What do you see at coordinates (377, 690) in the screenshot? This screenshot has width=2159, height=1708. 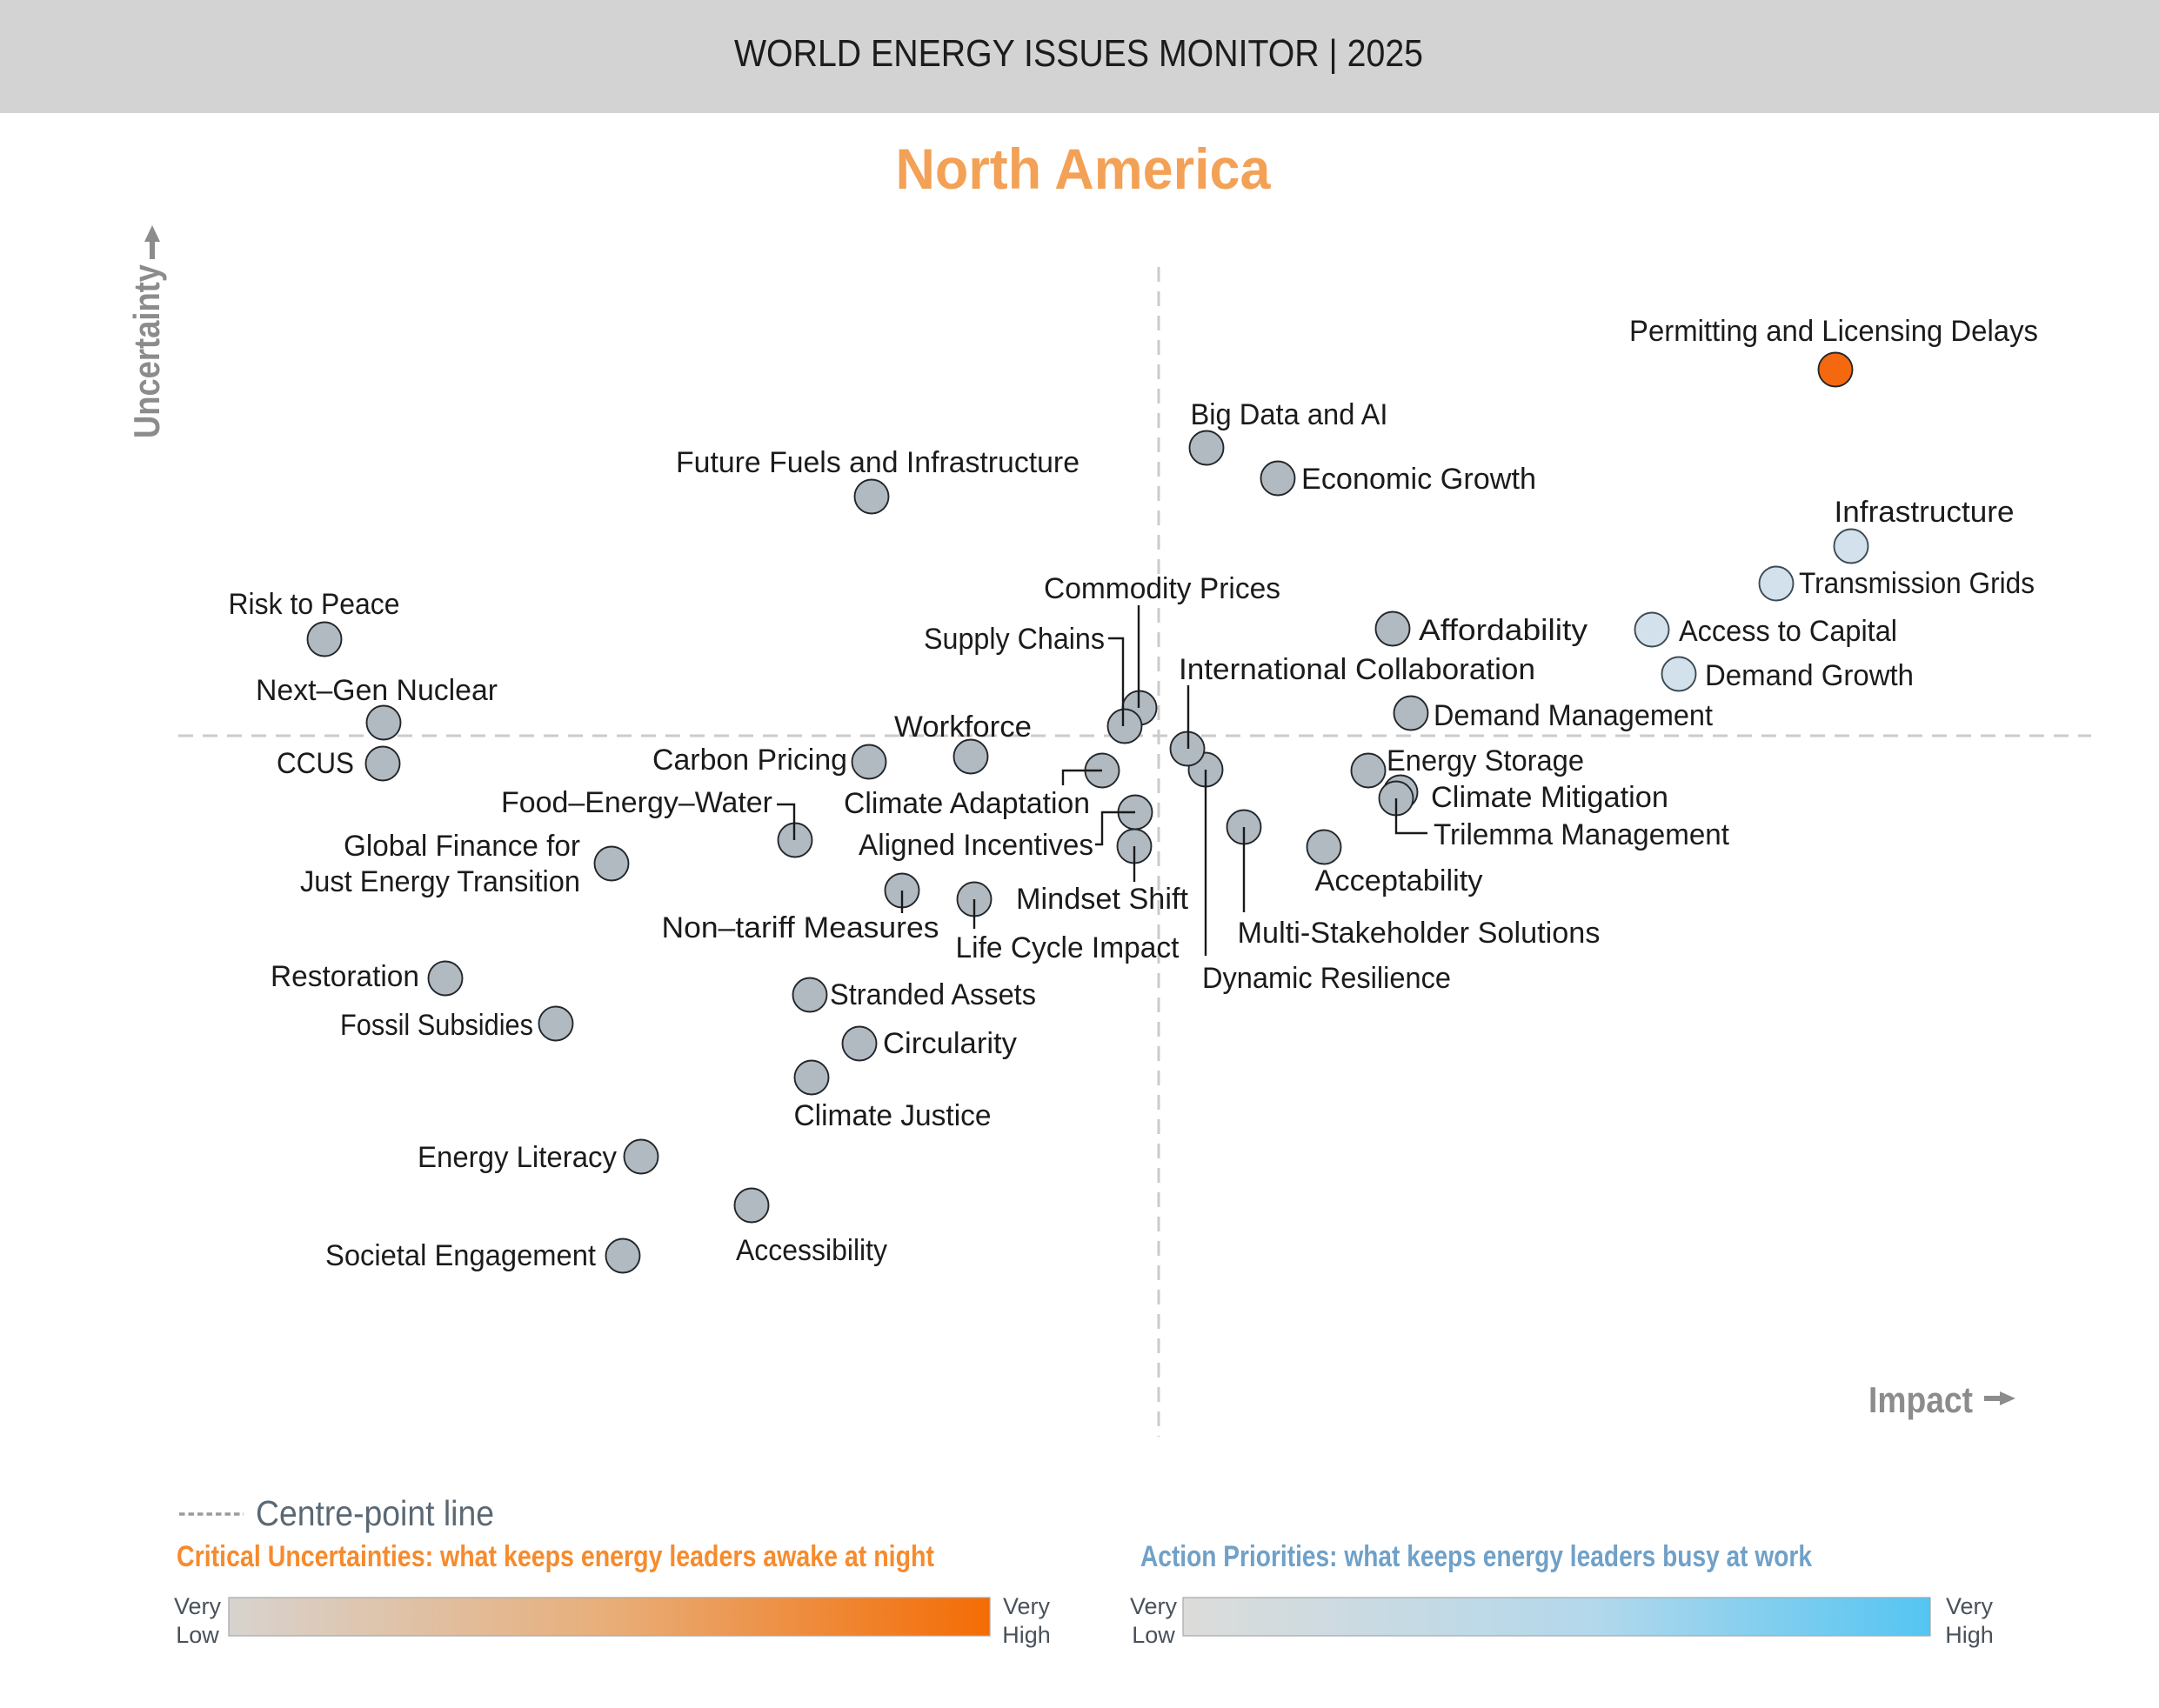 I see `svg-text: Next–Gen Nuclear` at bounding box center [377, 690].